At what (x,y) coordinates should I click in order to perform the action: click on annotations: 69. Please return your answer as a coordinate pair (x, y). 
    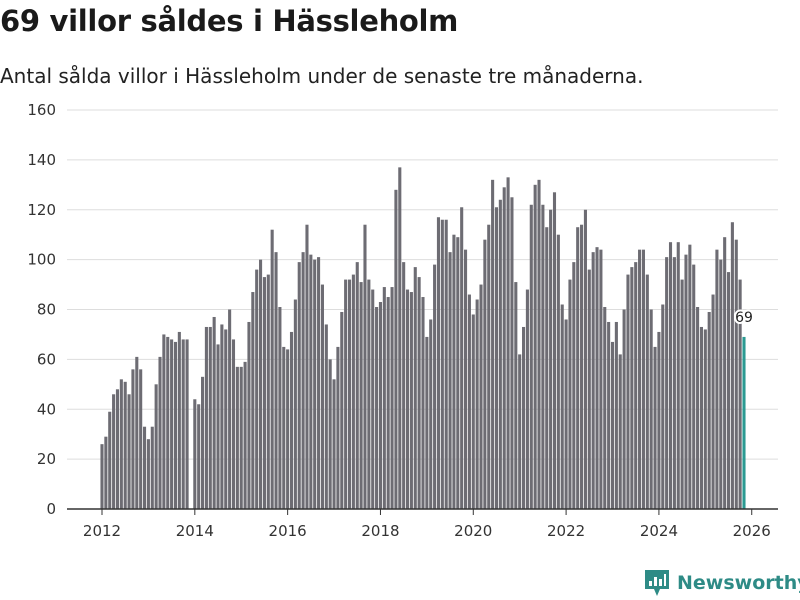
    Looking at the image, I should click on (744, 318).